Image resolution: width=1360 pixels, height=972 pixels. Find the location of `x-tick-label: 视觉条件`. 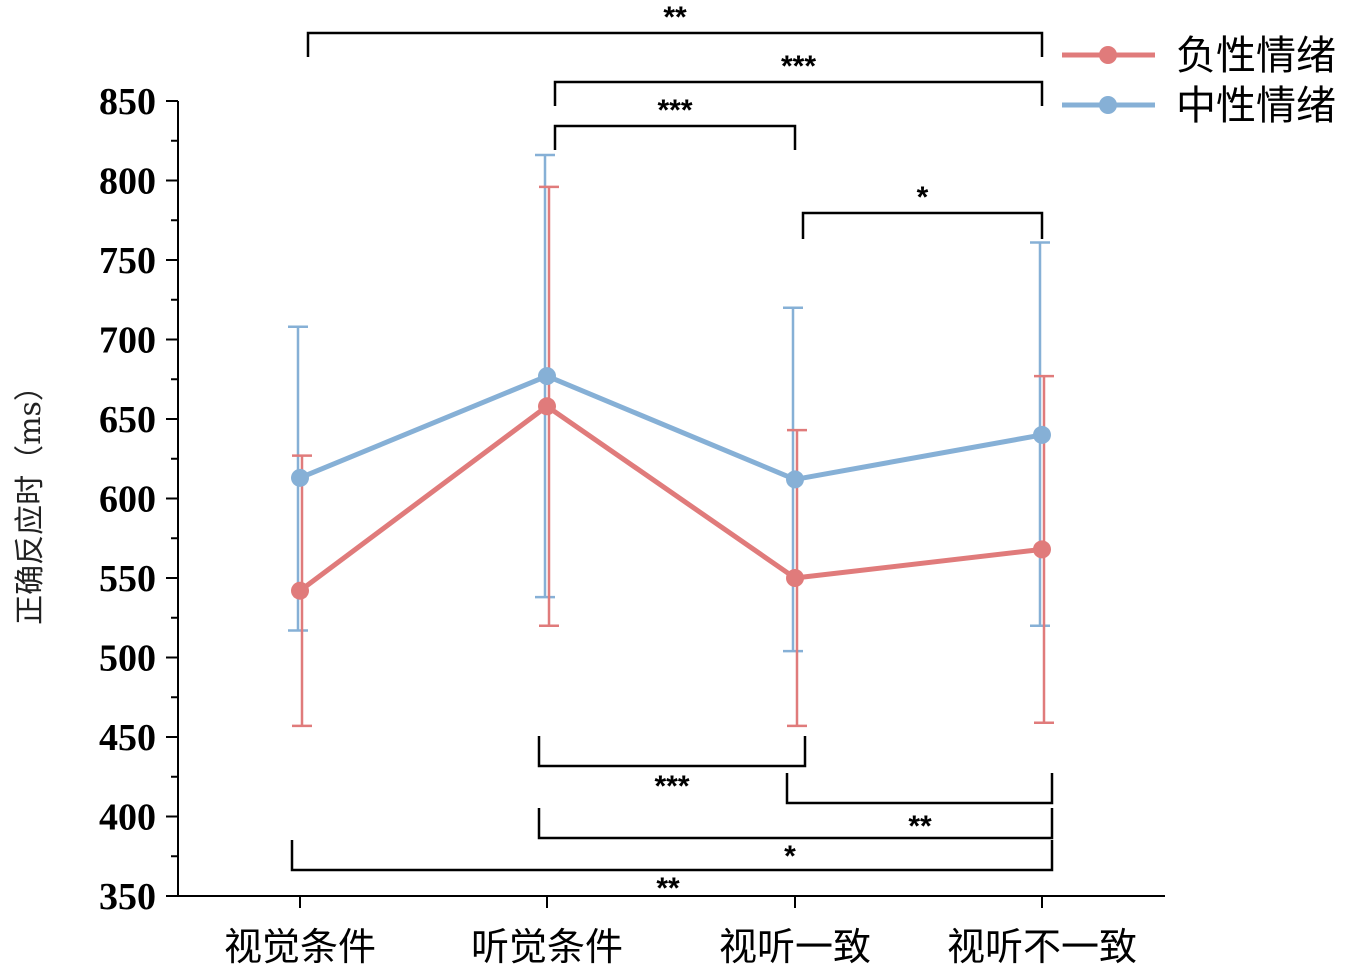

x-tick-label: 视觉条件 is located at coordinates (300, 947).